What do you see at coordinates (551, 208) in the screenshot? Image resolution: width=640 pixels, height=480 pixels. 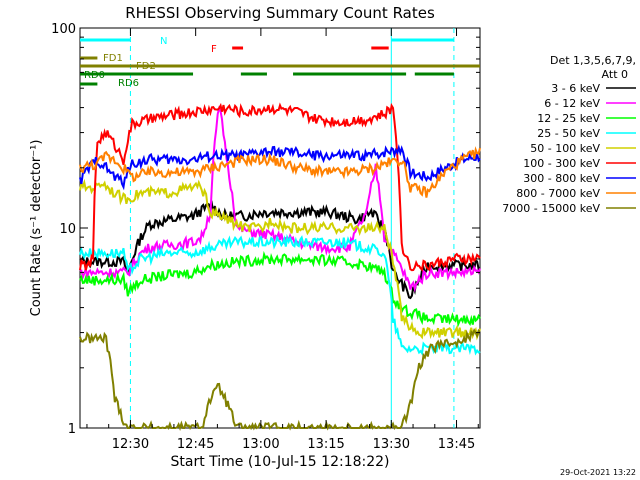 I see `legend-label: 7000 - 15000 keV` at bounding box center [551, 208].